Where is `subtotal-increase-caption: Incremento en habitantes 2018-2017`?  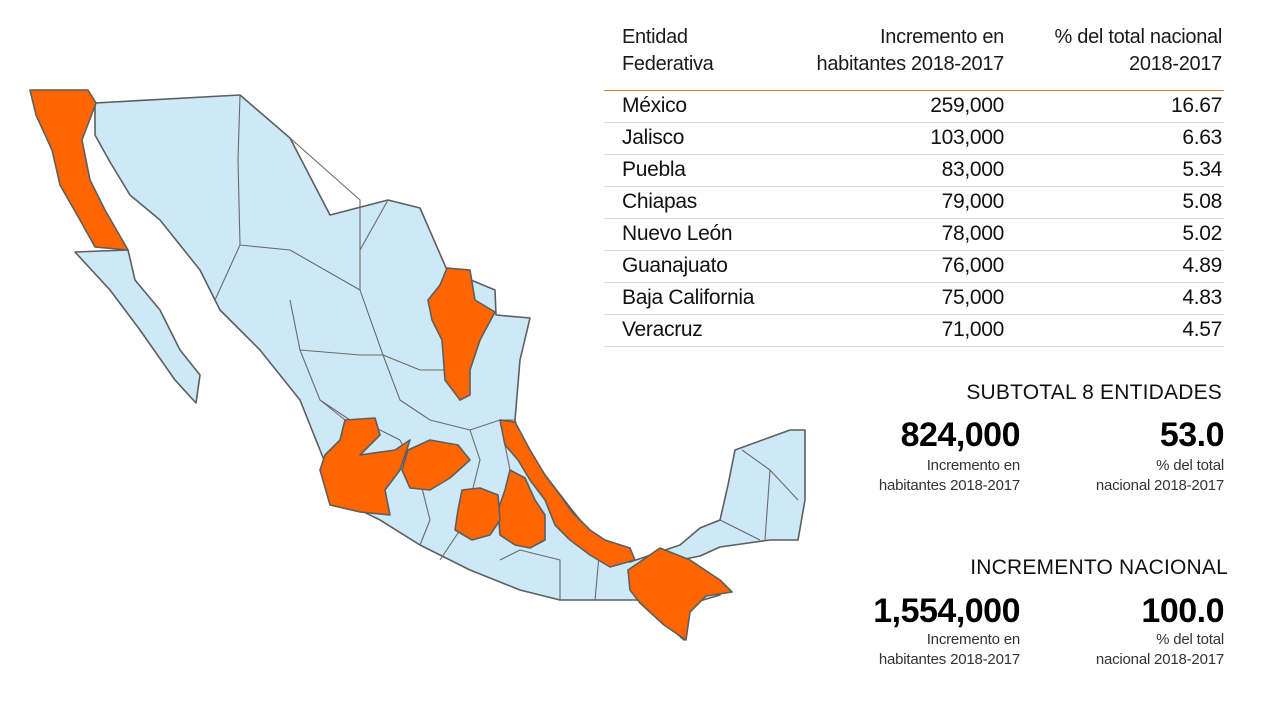
subtotal-increase-caption: Incremento en habitantes 2018-2017 is located at coordinates (949, 475).